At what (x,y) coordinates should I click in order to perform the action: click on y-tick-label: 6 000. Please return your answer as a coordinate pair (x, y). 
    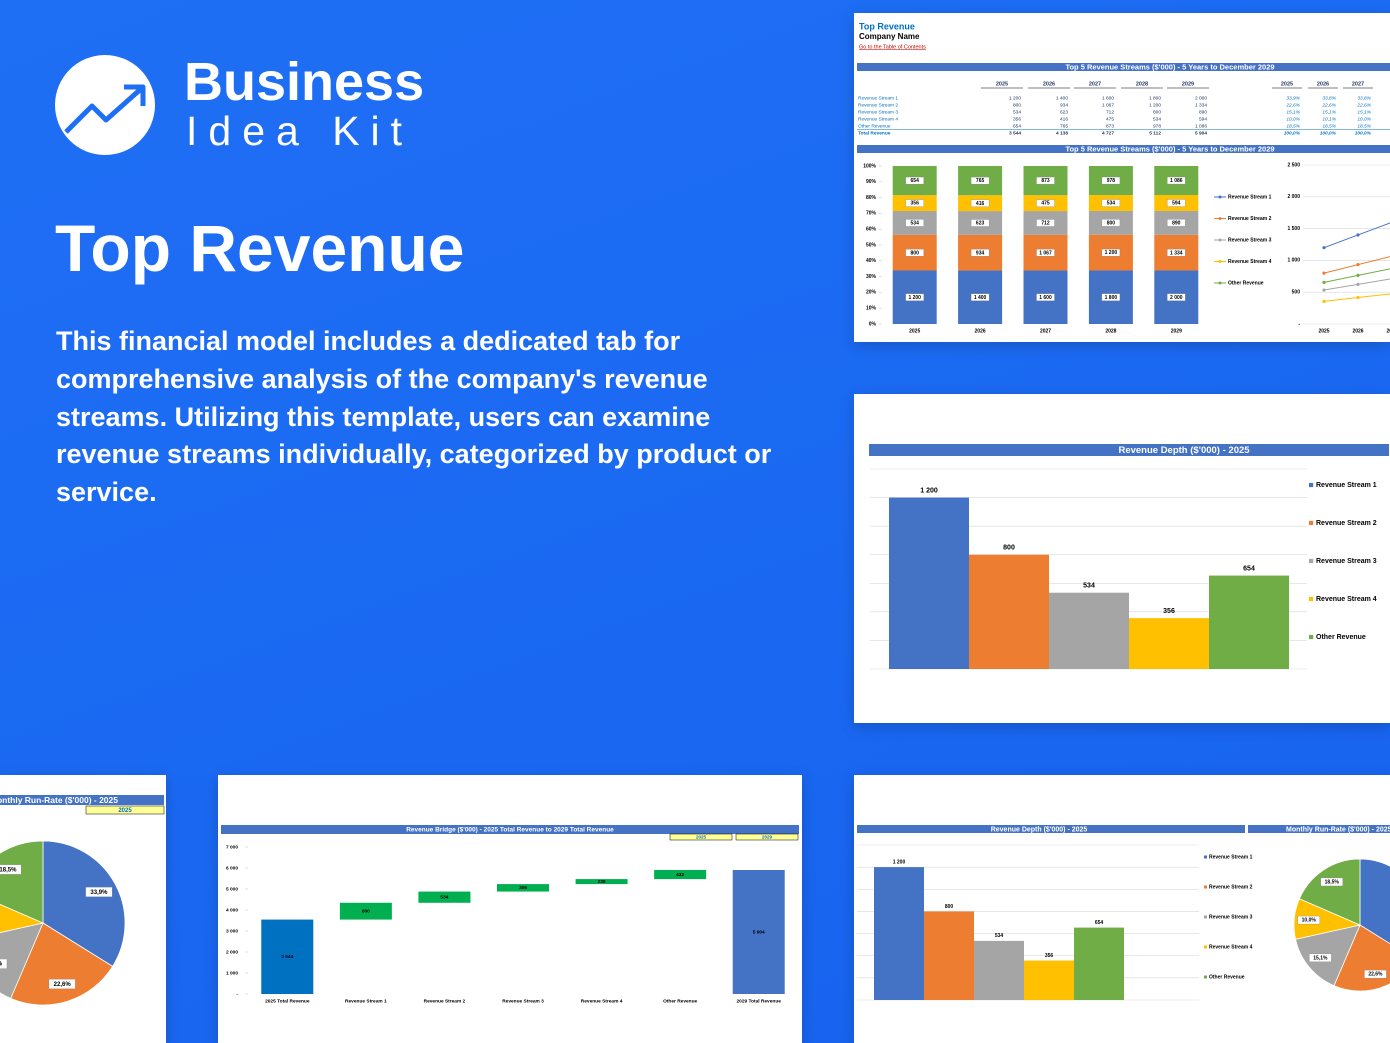
    Looking at the image, I should click on (232, 868).